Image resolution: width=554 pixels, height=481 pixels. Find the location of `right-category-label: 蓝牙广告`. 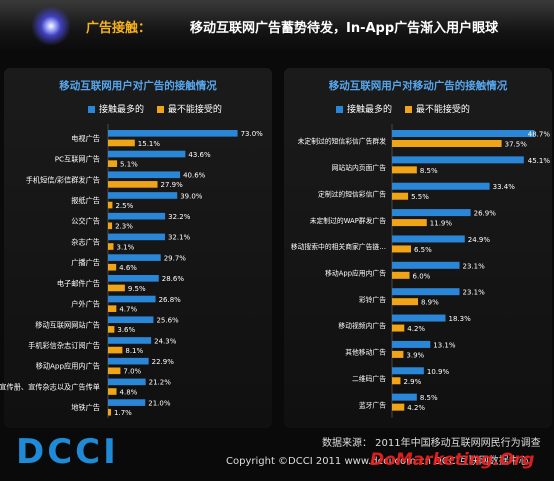

right-category-label: 蓝牙广告 is located at coordinates (372, 404).